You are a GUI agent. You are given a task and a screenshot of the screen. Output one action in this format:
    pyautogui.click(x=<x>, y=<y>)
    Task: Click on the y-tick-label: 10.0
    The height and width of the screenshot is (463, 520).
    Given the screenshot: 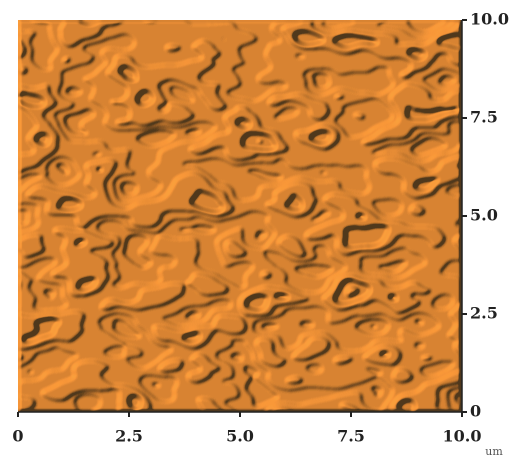 What is the action you would take?
    pyautogui.click(x=489, y=19)
    